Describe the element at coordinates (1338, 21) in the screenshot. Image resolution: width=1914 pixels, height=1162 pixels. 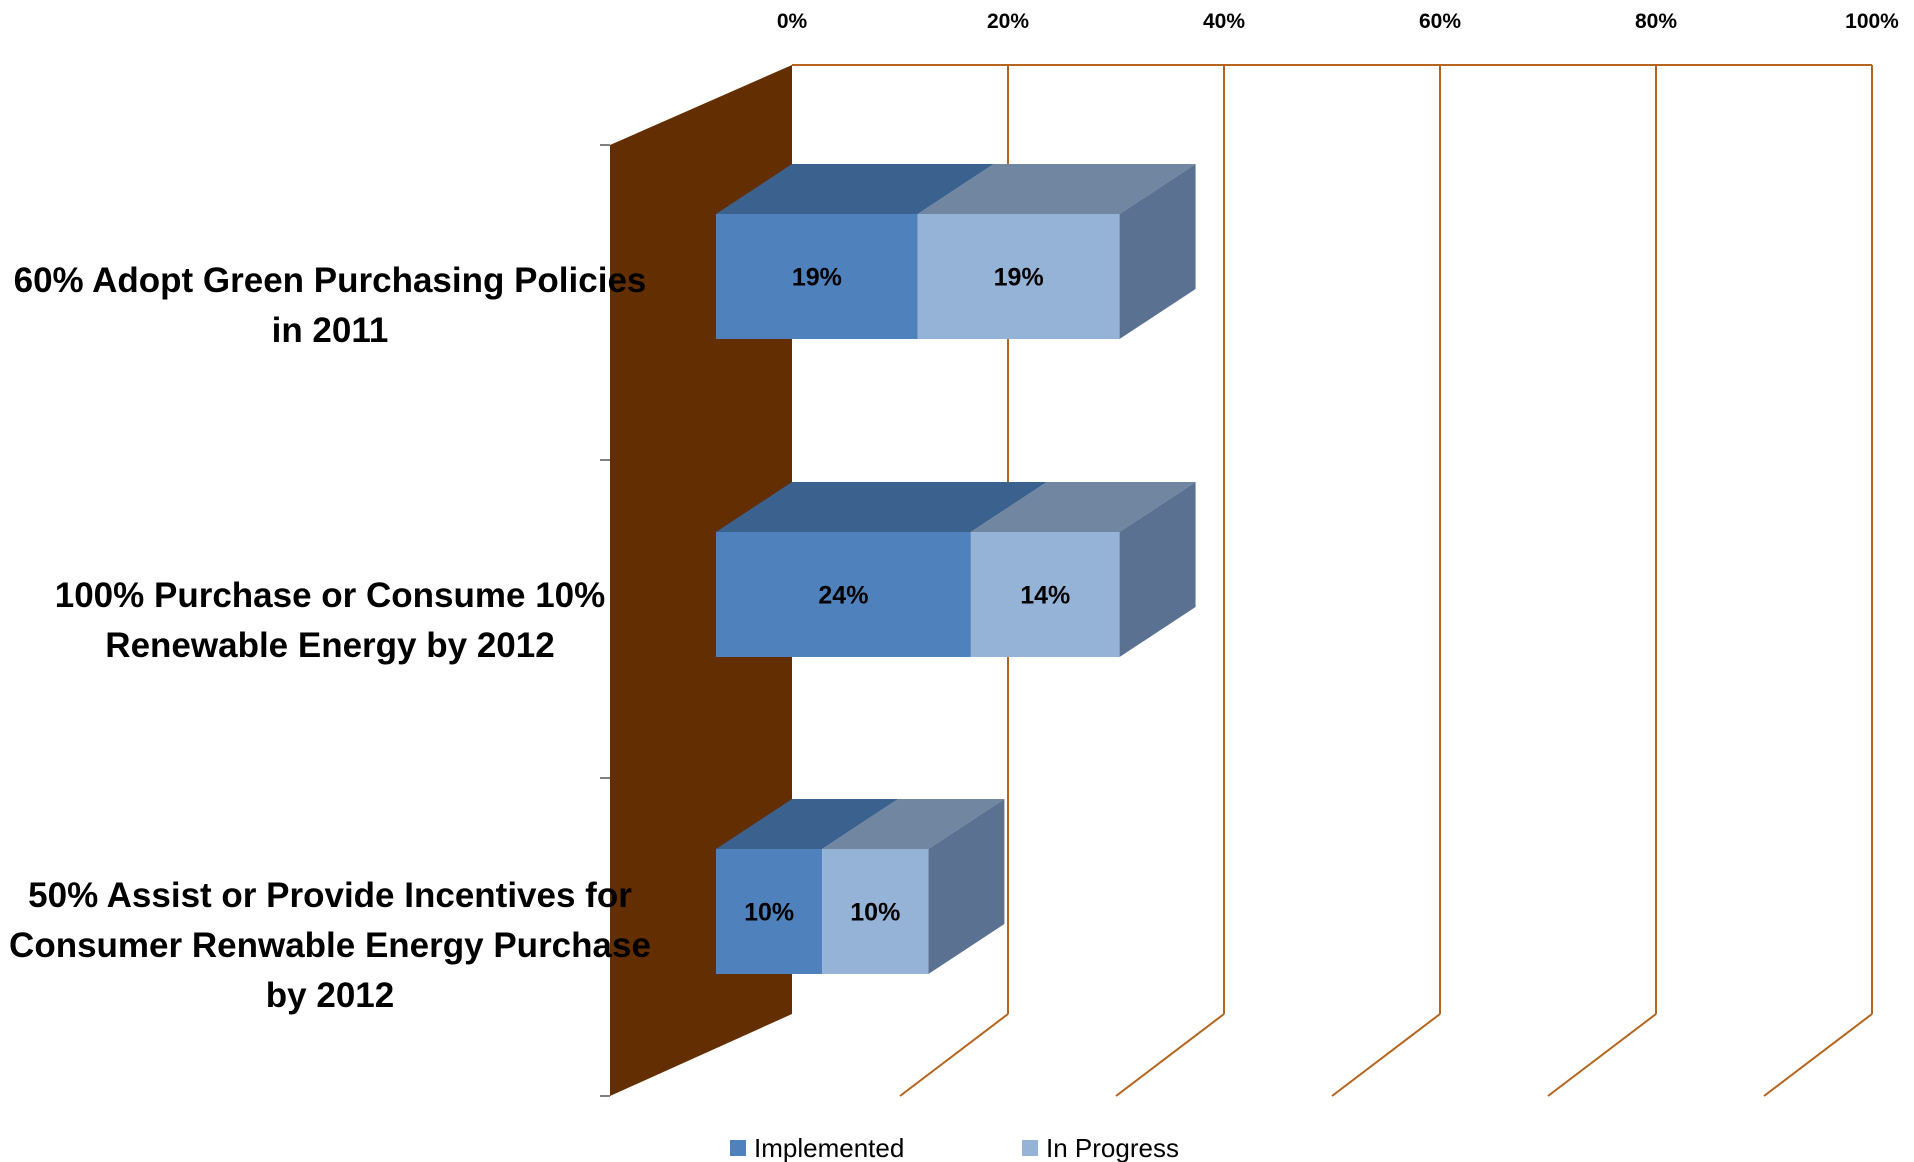
I see `x-axis-ticks: 0% 20% 40% 60% 80% 100%` at that location.